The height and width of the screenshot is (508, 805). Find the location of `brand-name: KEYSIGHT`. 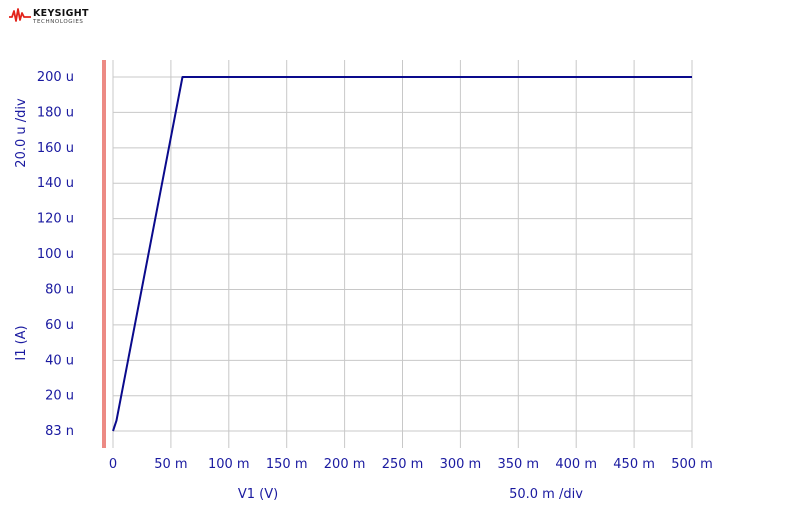

brand-name: KEYSIGHT is located at coordinates (61, 13).